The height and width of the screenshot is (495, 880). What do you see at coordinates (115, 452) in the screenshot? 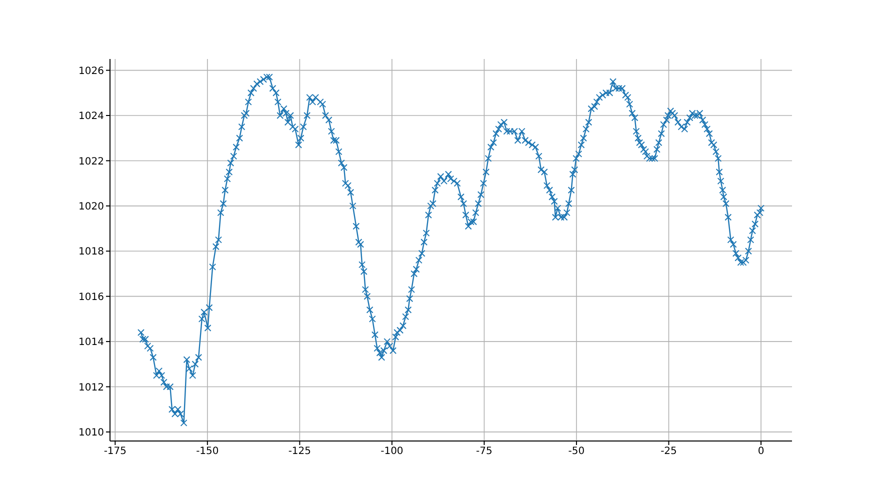
I see `x-tick-label: -175` at bounding box center [115, 452].